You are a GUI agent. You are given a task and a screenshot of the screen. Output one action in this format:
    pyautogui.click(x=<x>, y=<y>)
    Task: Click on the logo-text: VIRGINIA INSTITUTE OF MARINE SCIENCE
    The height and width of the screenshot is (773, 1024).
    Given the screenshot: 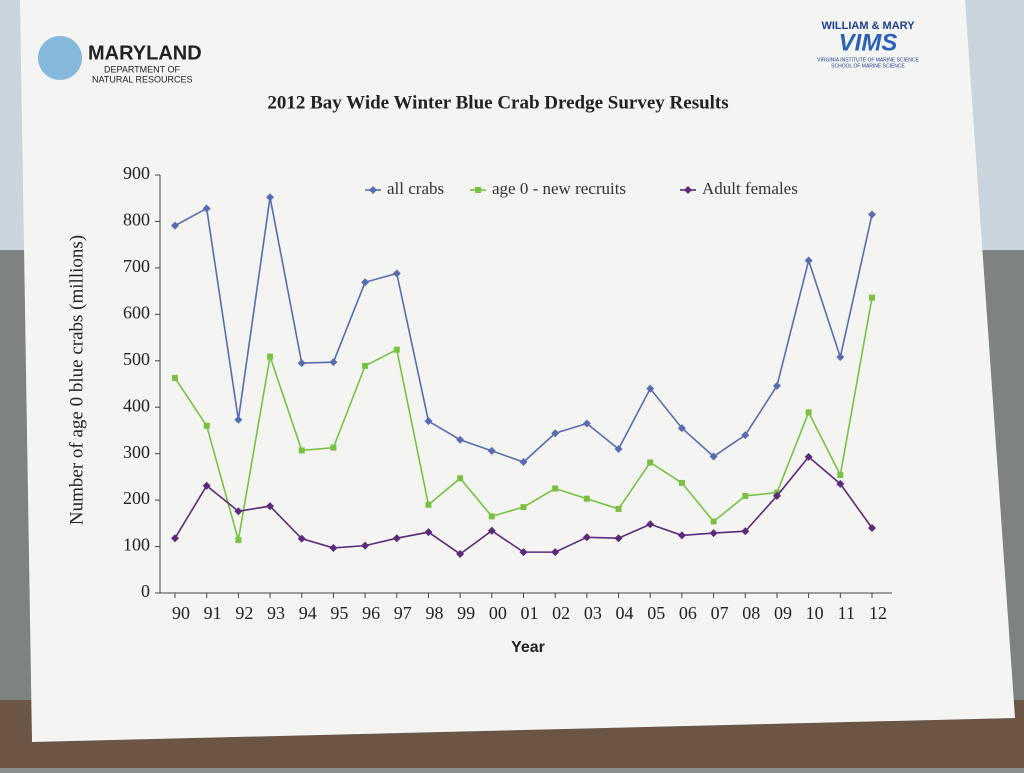 What is the action you would take?
    pyautogui.click(x=868, y=60)
    